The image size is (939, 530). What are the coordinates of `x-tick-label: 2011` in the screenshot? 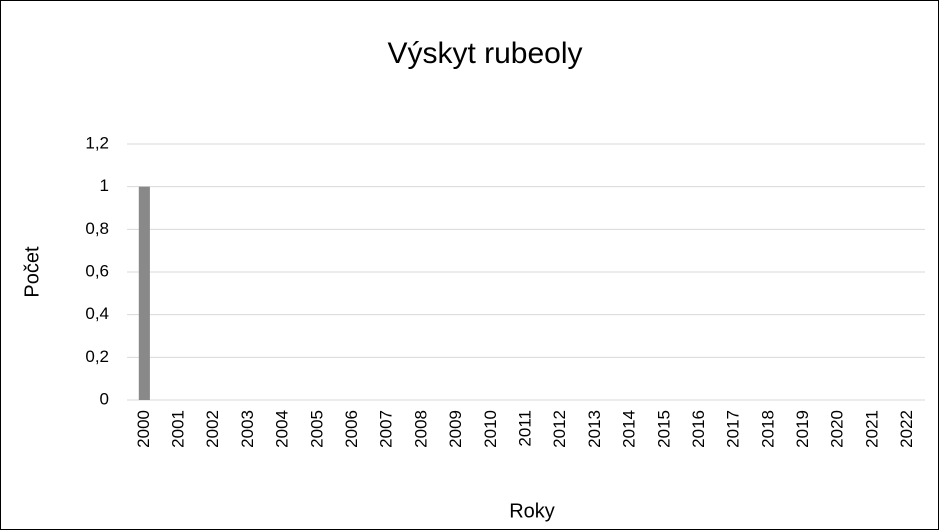 It's located at (524, 428).